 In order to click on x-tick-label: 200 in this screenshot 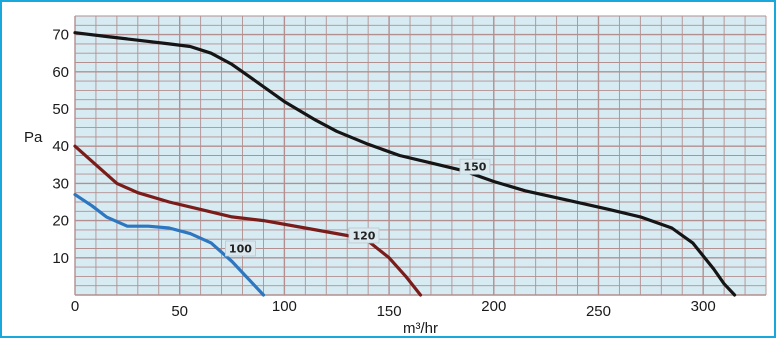, I will do `click(493, 306)`.